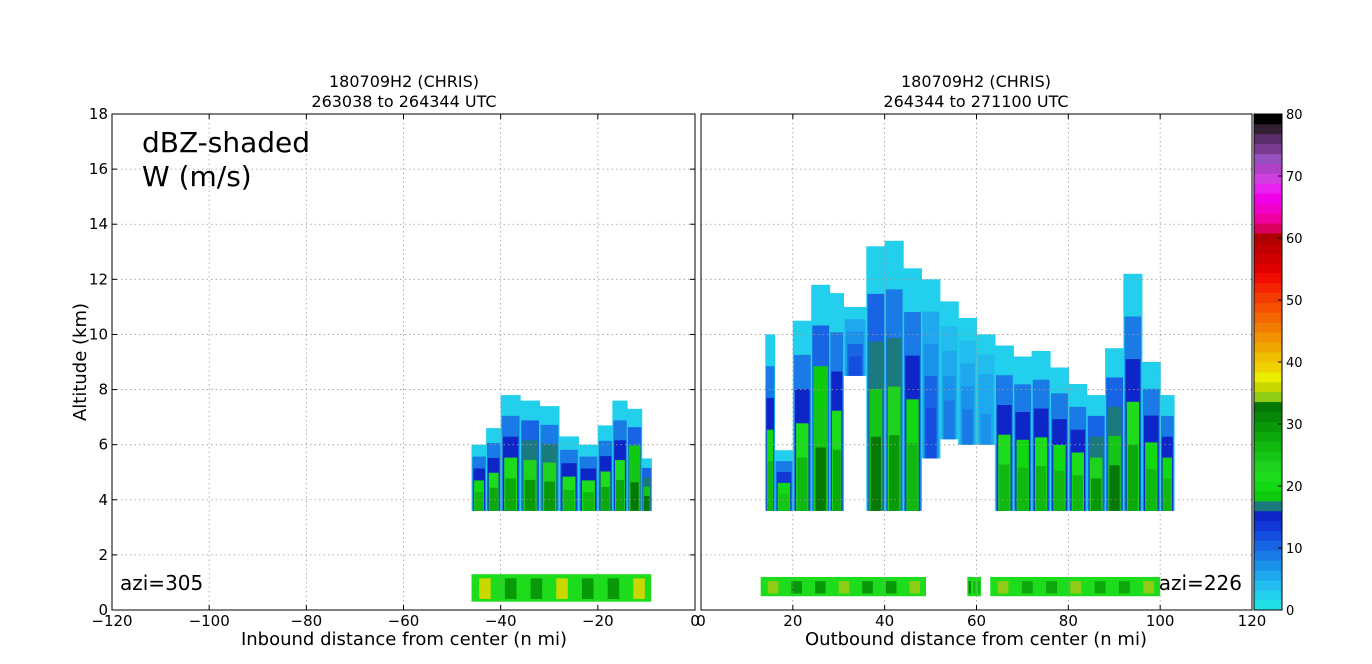 Image resolution: width=1372 pixels, height=664 pixels. I want to click on x-tick-label: −40, so click(501, 621).